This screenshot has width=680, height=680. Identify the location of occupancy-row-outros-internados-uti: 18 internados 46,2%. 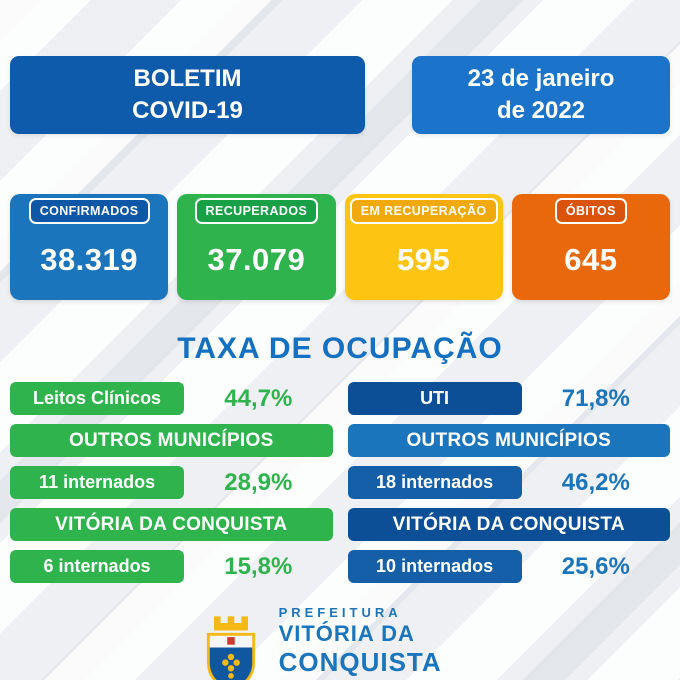
(509, 482).